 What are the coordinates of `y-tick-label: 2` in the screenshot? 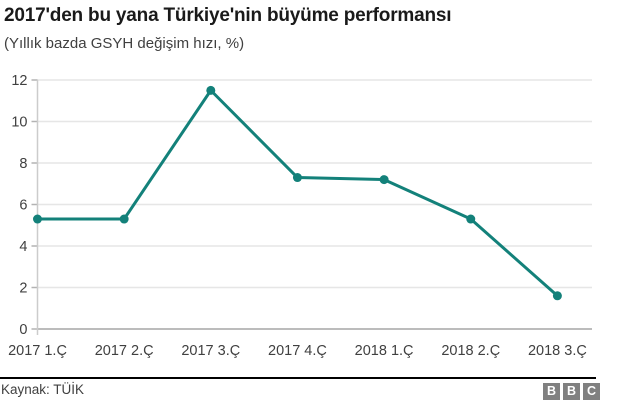 It's located at (23, 289).